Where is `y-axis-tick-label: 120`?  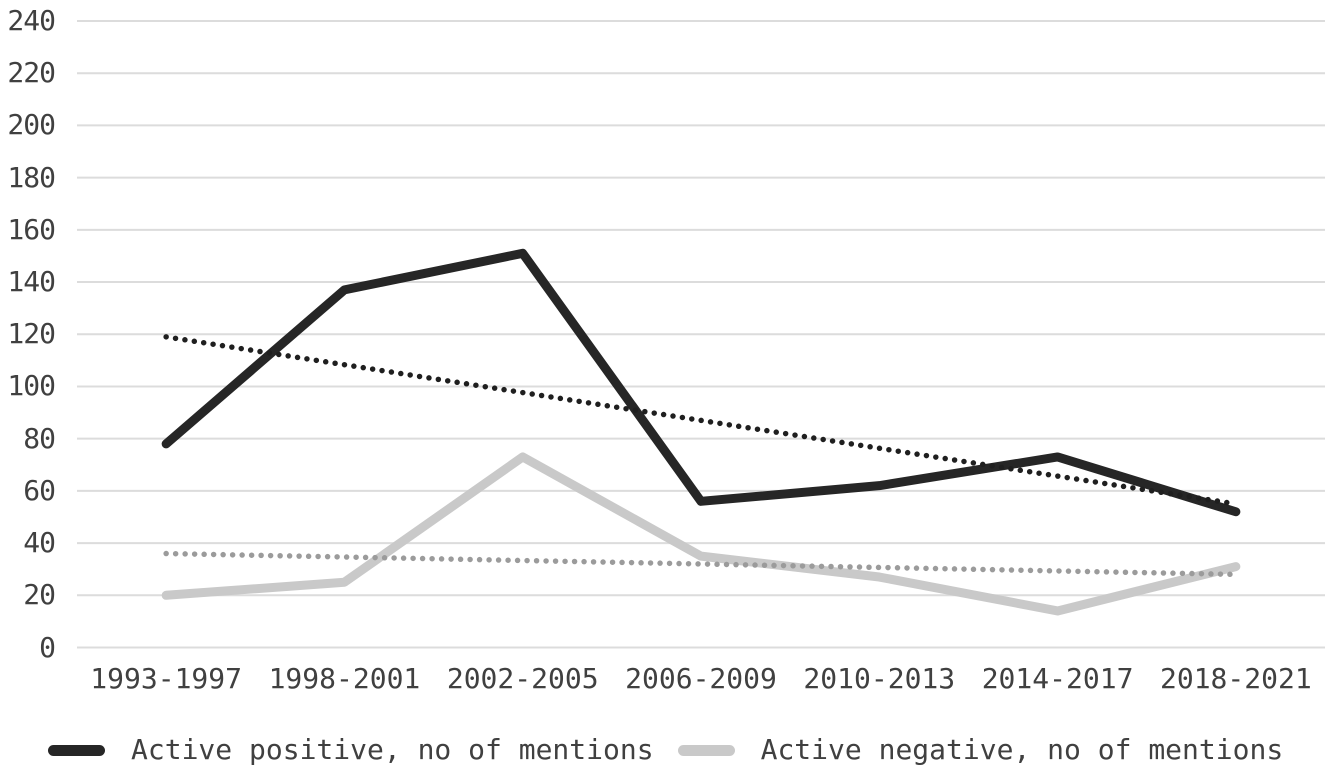 y-axis-tick-label: 120 is located at coordinates (31, 334).